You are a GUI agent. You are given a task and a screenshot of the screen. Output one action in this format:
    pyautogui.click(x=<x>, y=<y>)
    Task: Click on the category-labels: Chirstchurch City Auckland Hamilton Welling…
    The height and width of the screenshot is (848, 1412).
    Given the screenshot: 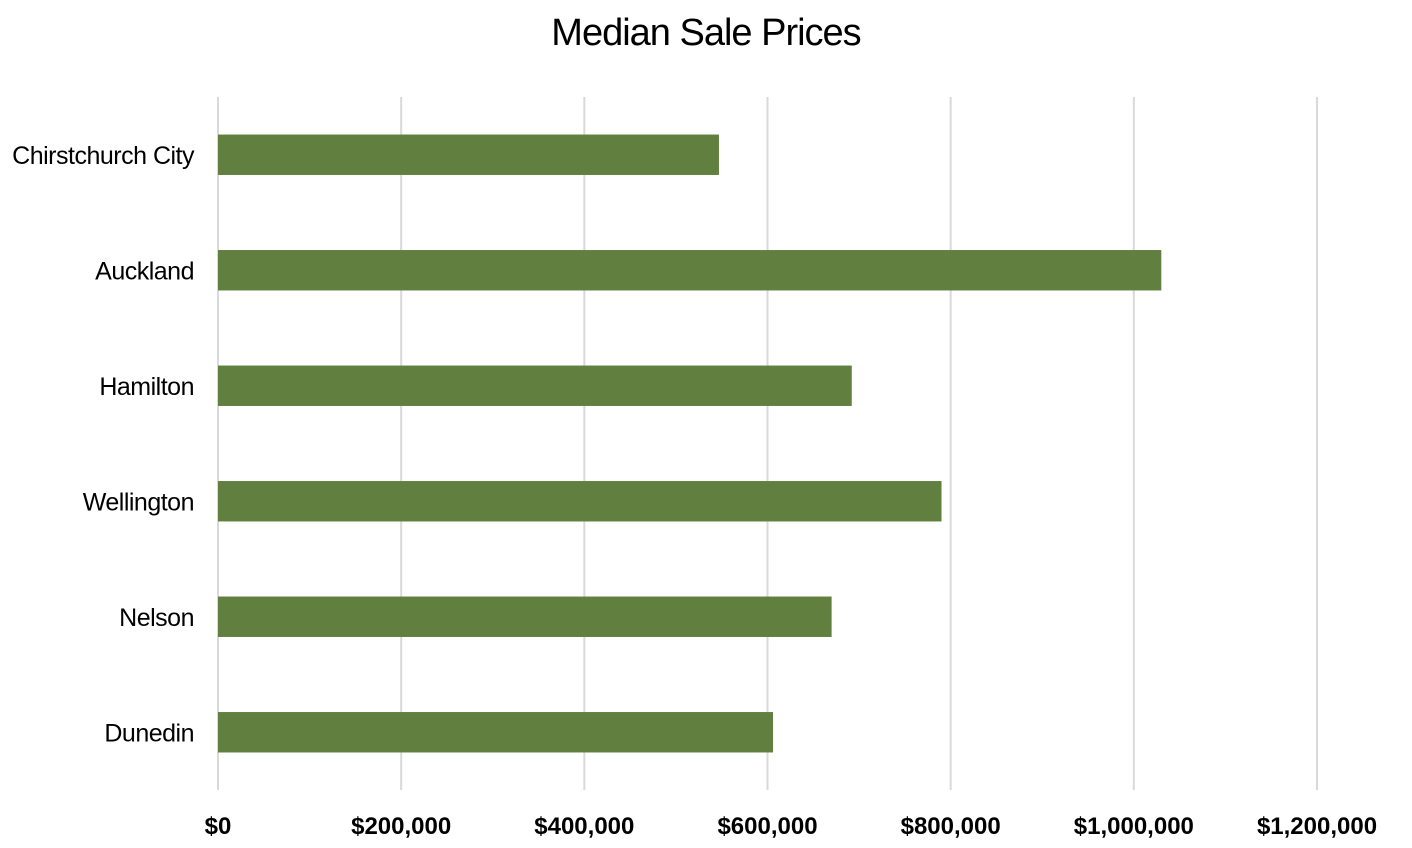 What is the action you would take?
    pyautogui.click(x=103, y=445)
    